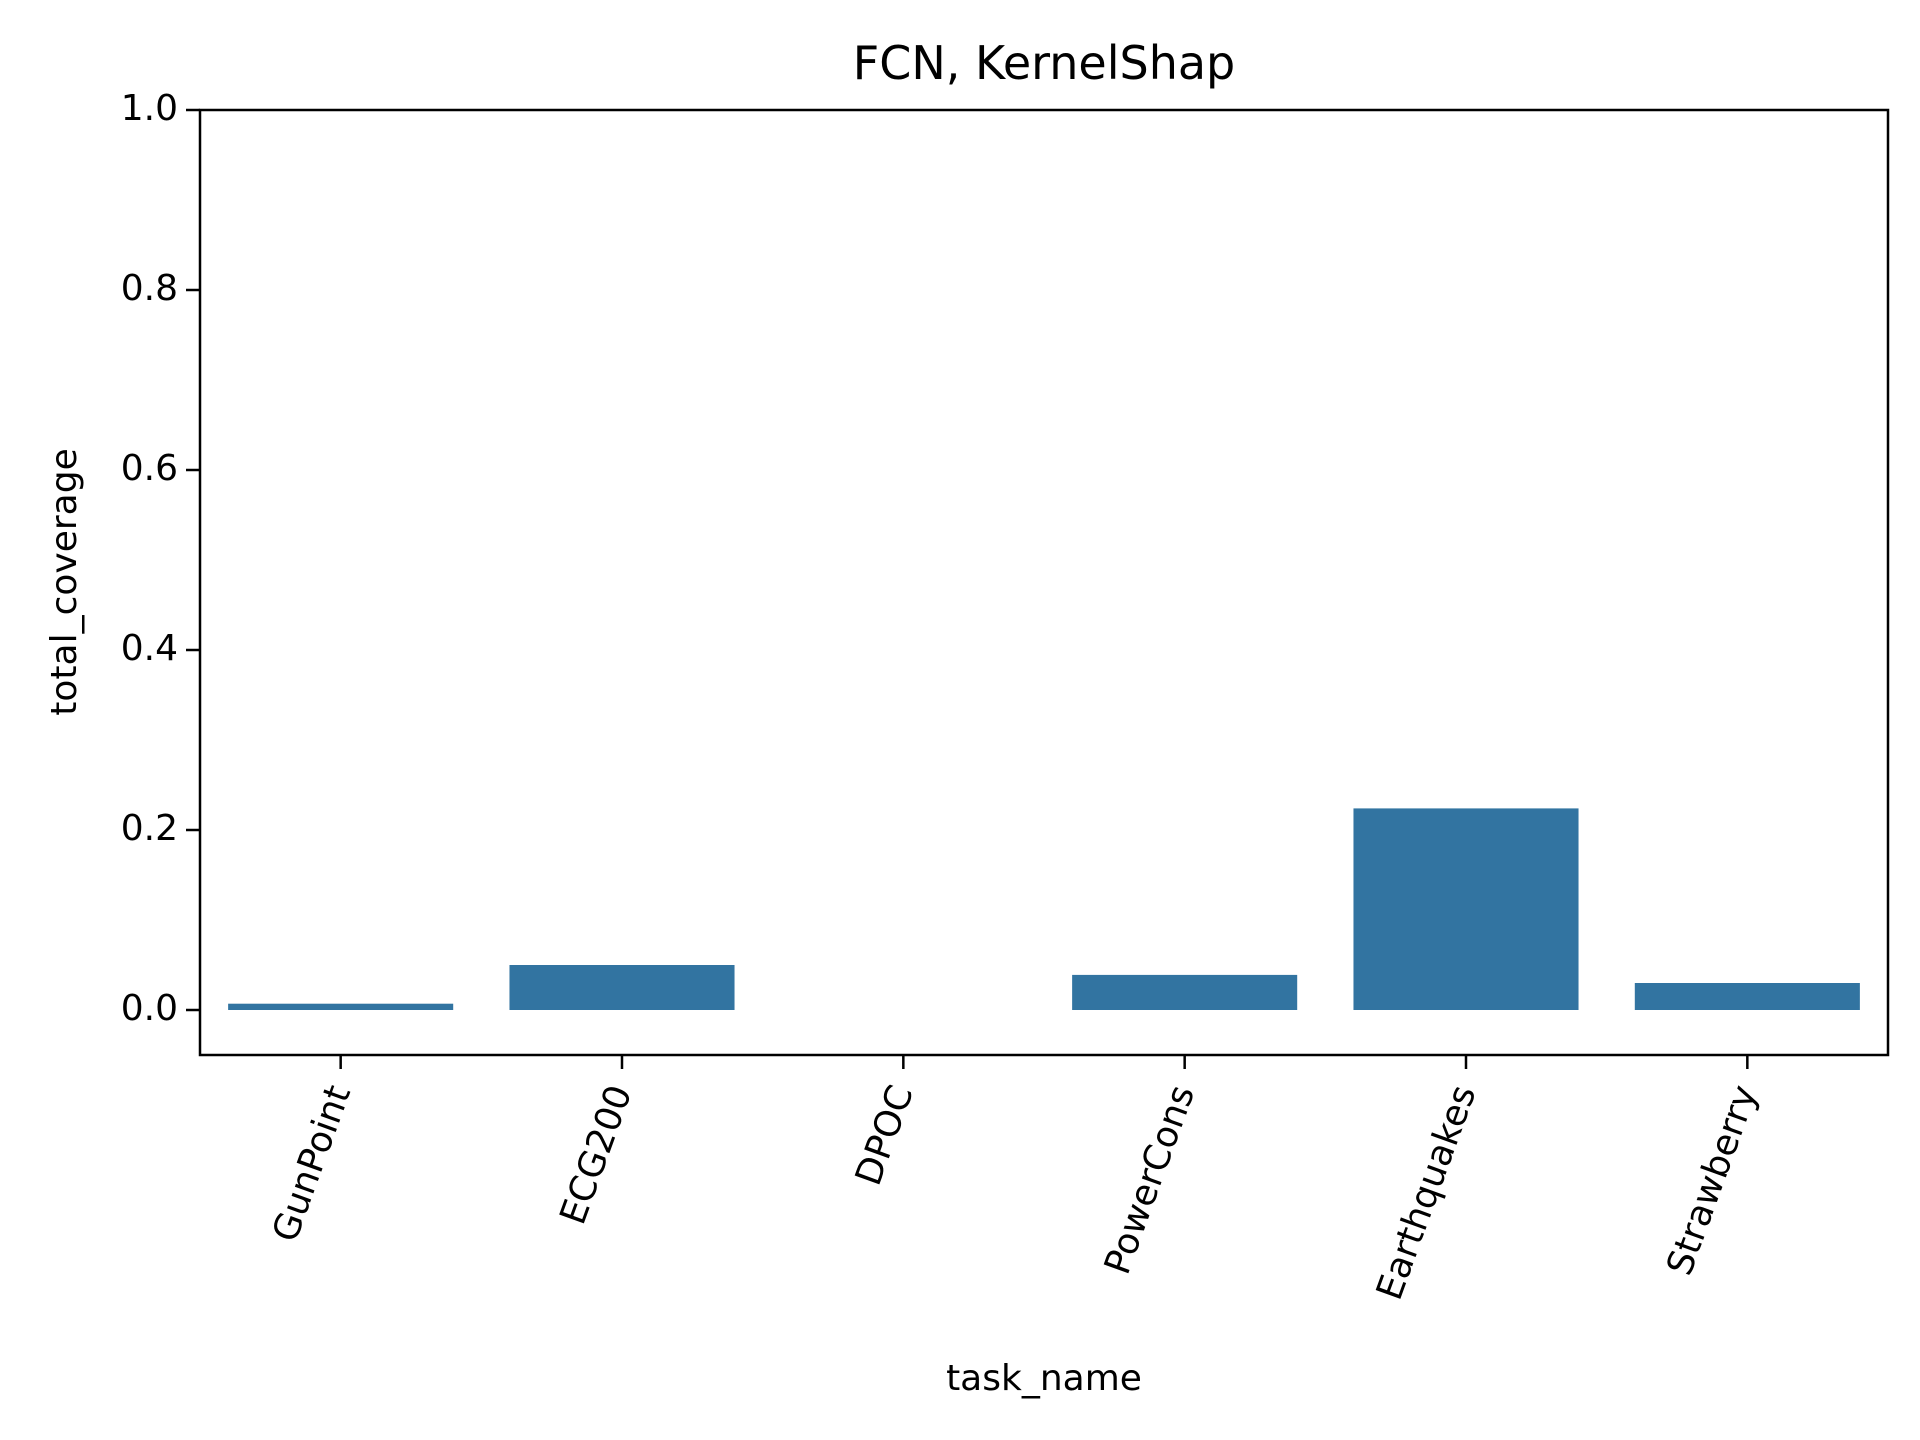 The width and height of the screenshot is (1920, 1440). What do you see at coordinates (341, 1006) in the screenshot?
I see `bar-gunpoint` at bounding box center [341, 1006].